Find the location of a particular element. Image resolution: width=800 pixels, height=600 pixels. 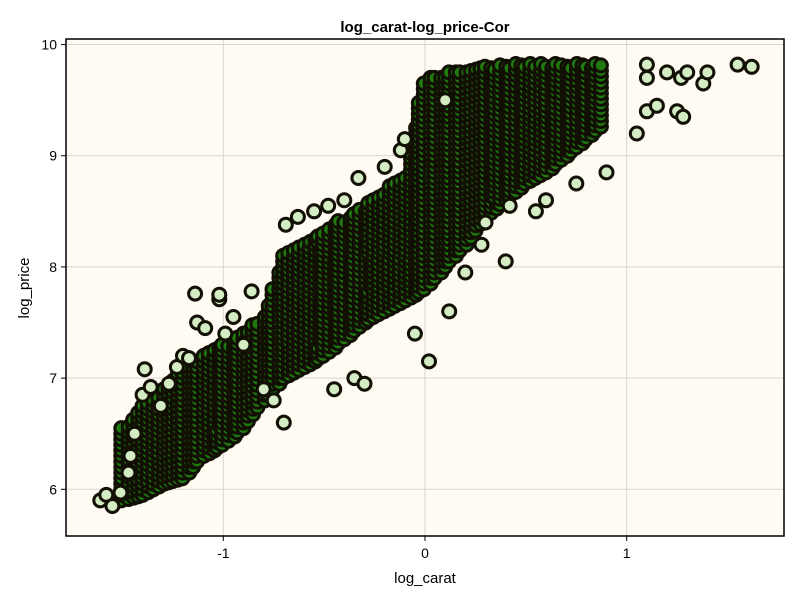

x-tick-label: 0 is located at coordinates (425, 553).